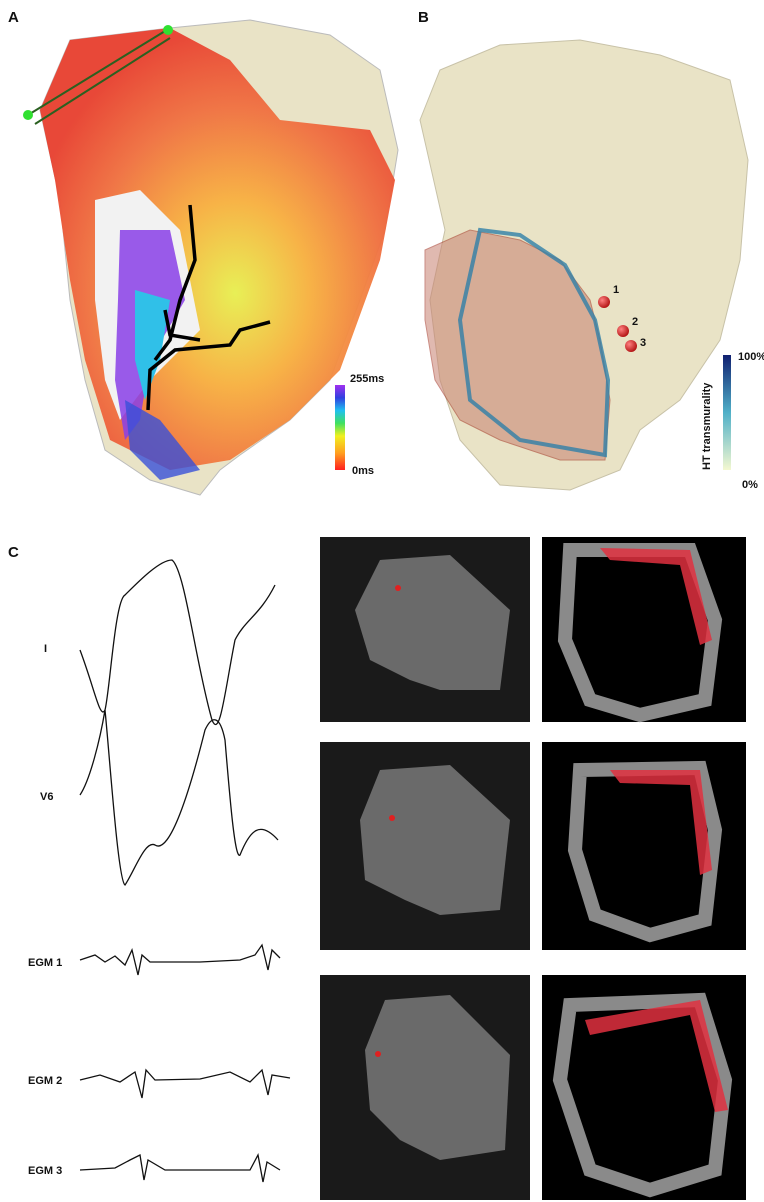  Describe the element at coordinates (423, 17) in the screenshot. I see `panel-label: B` at that location.